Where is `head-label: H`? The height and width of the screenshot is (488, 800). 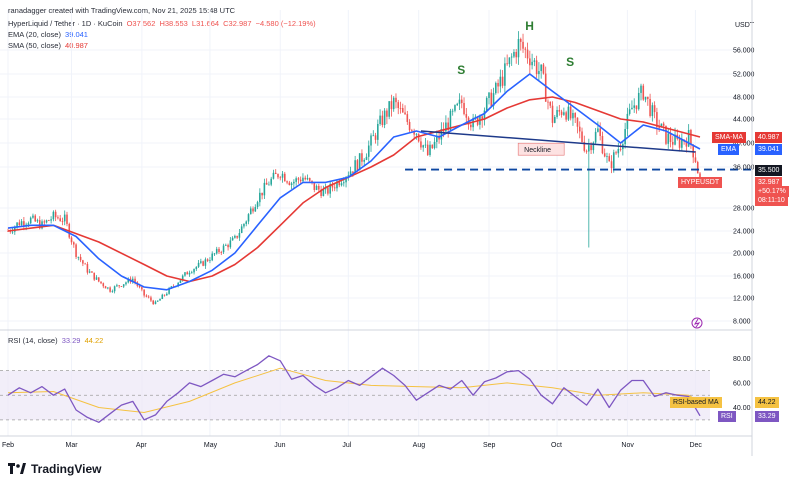 head-label: H is located at coordinates (529, 26).